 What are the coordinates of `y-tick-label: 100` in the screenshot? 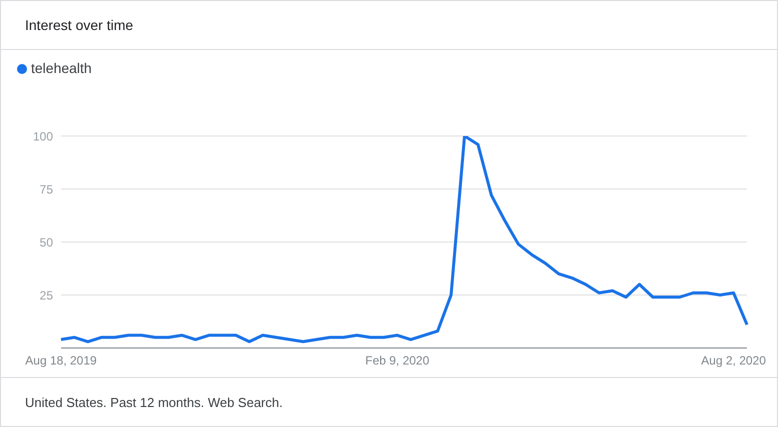 It's located at (43, 136).